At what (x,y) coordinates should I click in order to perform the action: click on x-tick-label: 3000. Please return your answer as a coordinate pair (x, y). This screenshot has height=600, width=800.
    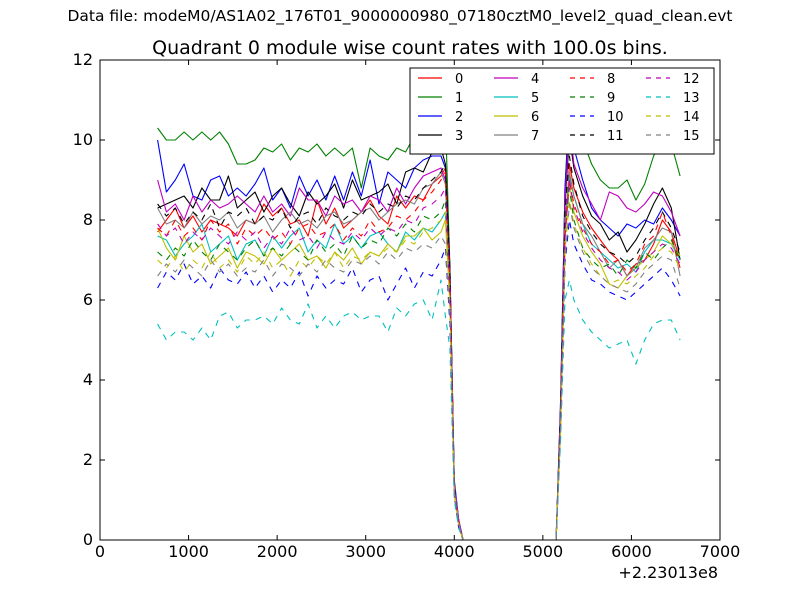
    Looking at the image, I should click on (365, 551).